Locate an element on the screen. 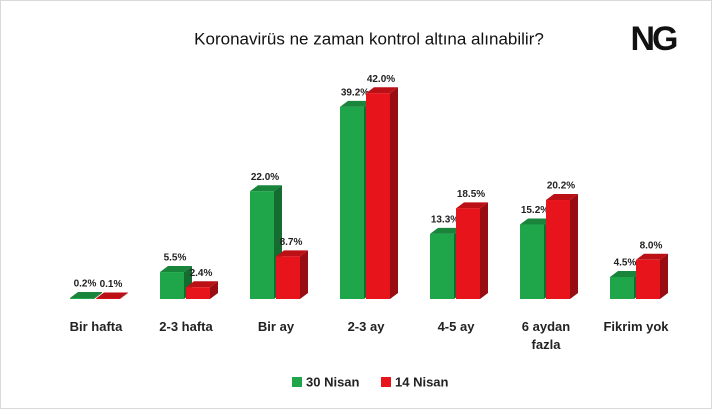 This screenshot has width=712, height=409. value-label: 0.2% is located at coordinates (85, 284).